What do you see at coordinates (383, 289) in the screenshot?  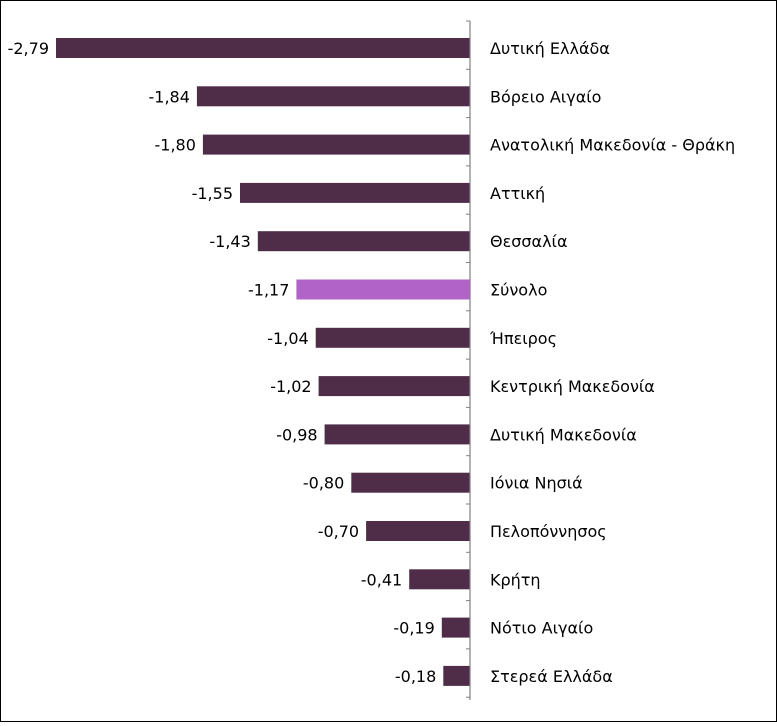 I see `bar-total` at bounding box center [383, 289].